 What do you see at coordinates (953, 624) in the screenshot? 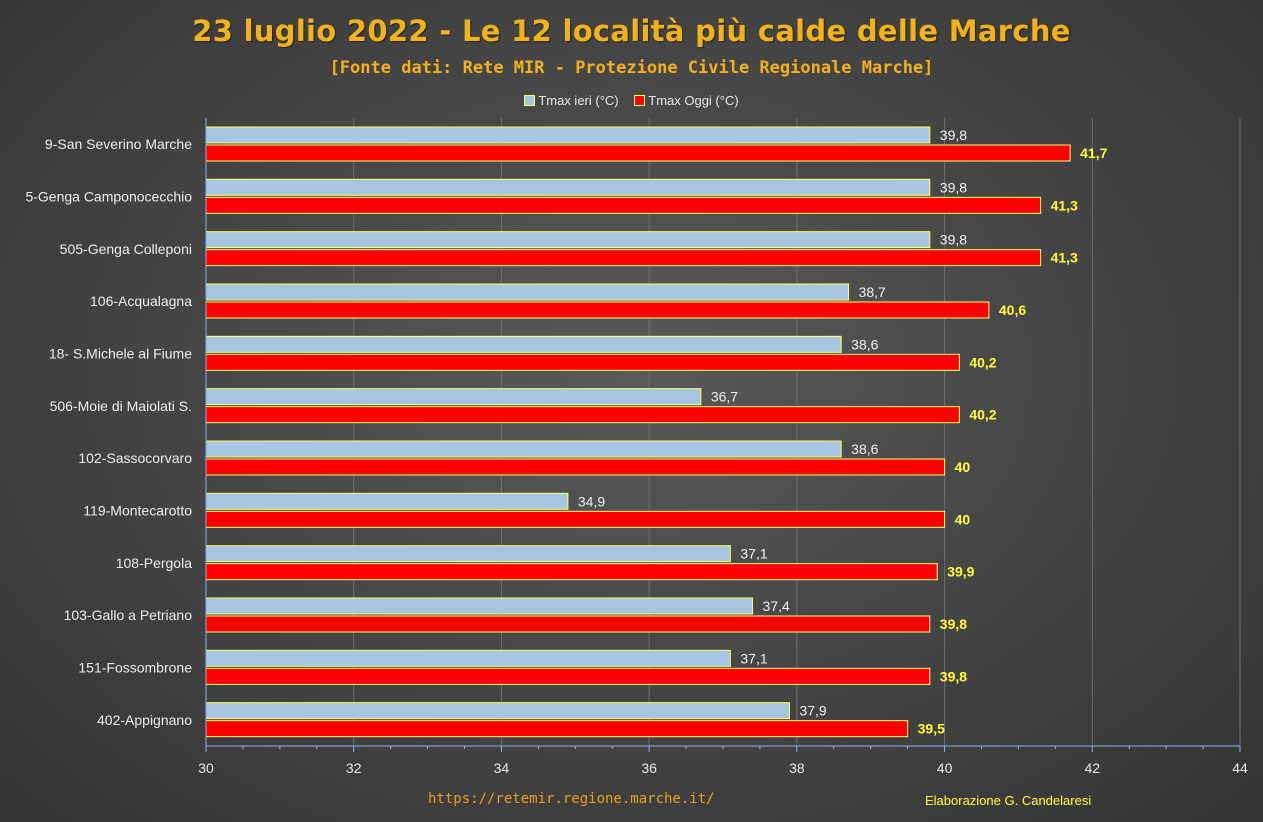
I see `data-label-oggi-10: 39,8` at bounding box center [953, 624].